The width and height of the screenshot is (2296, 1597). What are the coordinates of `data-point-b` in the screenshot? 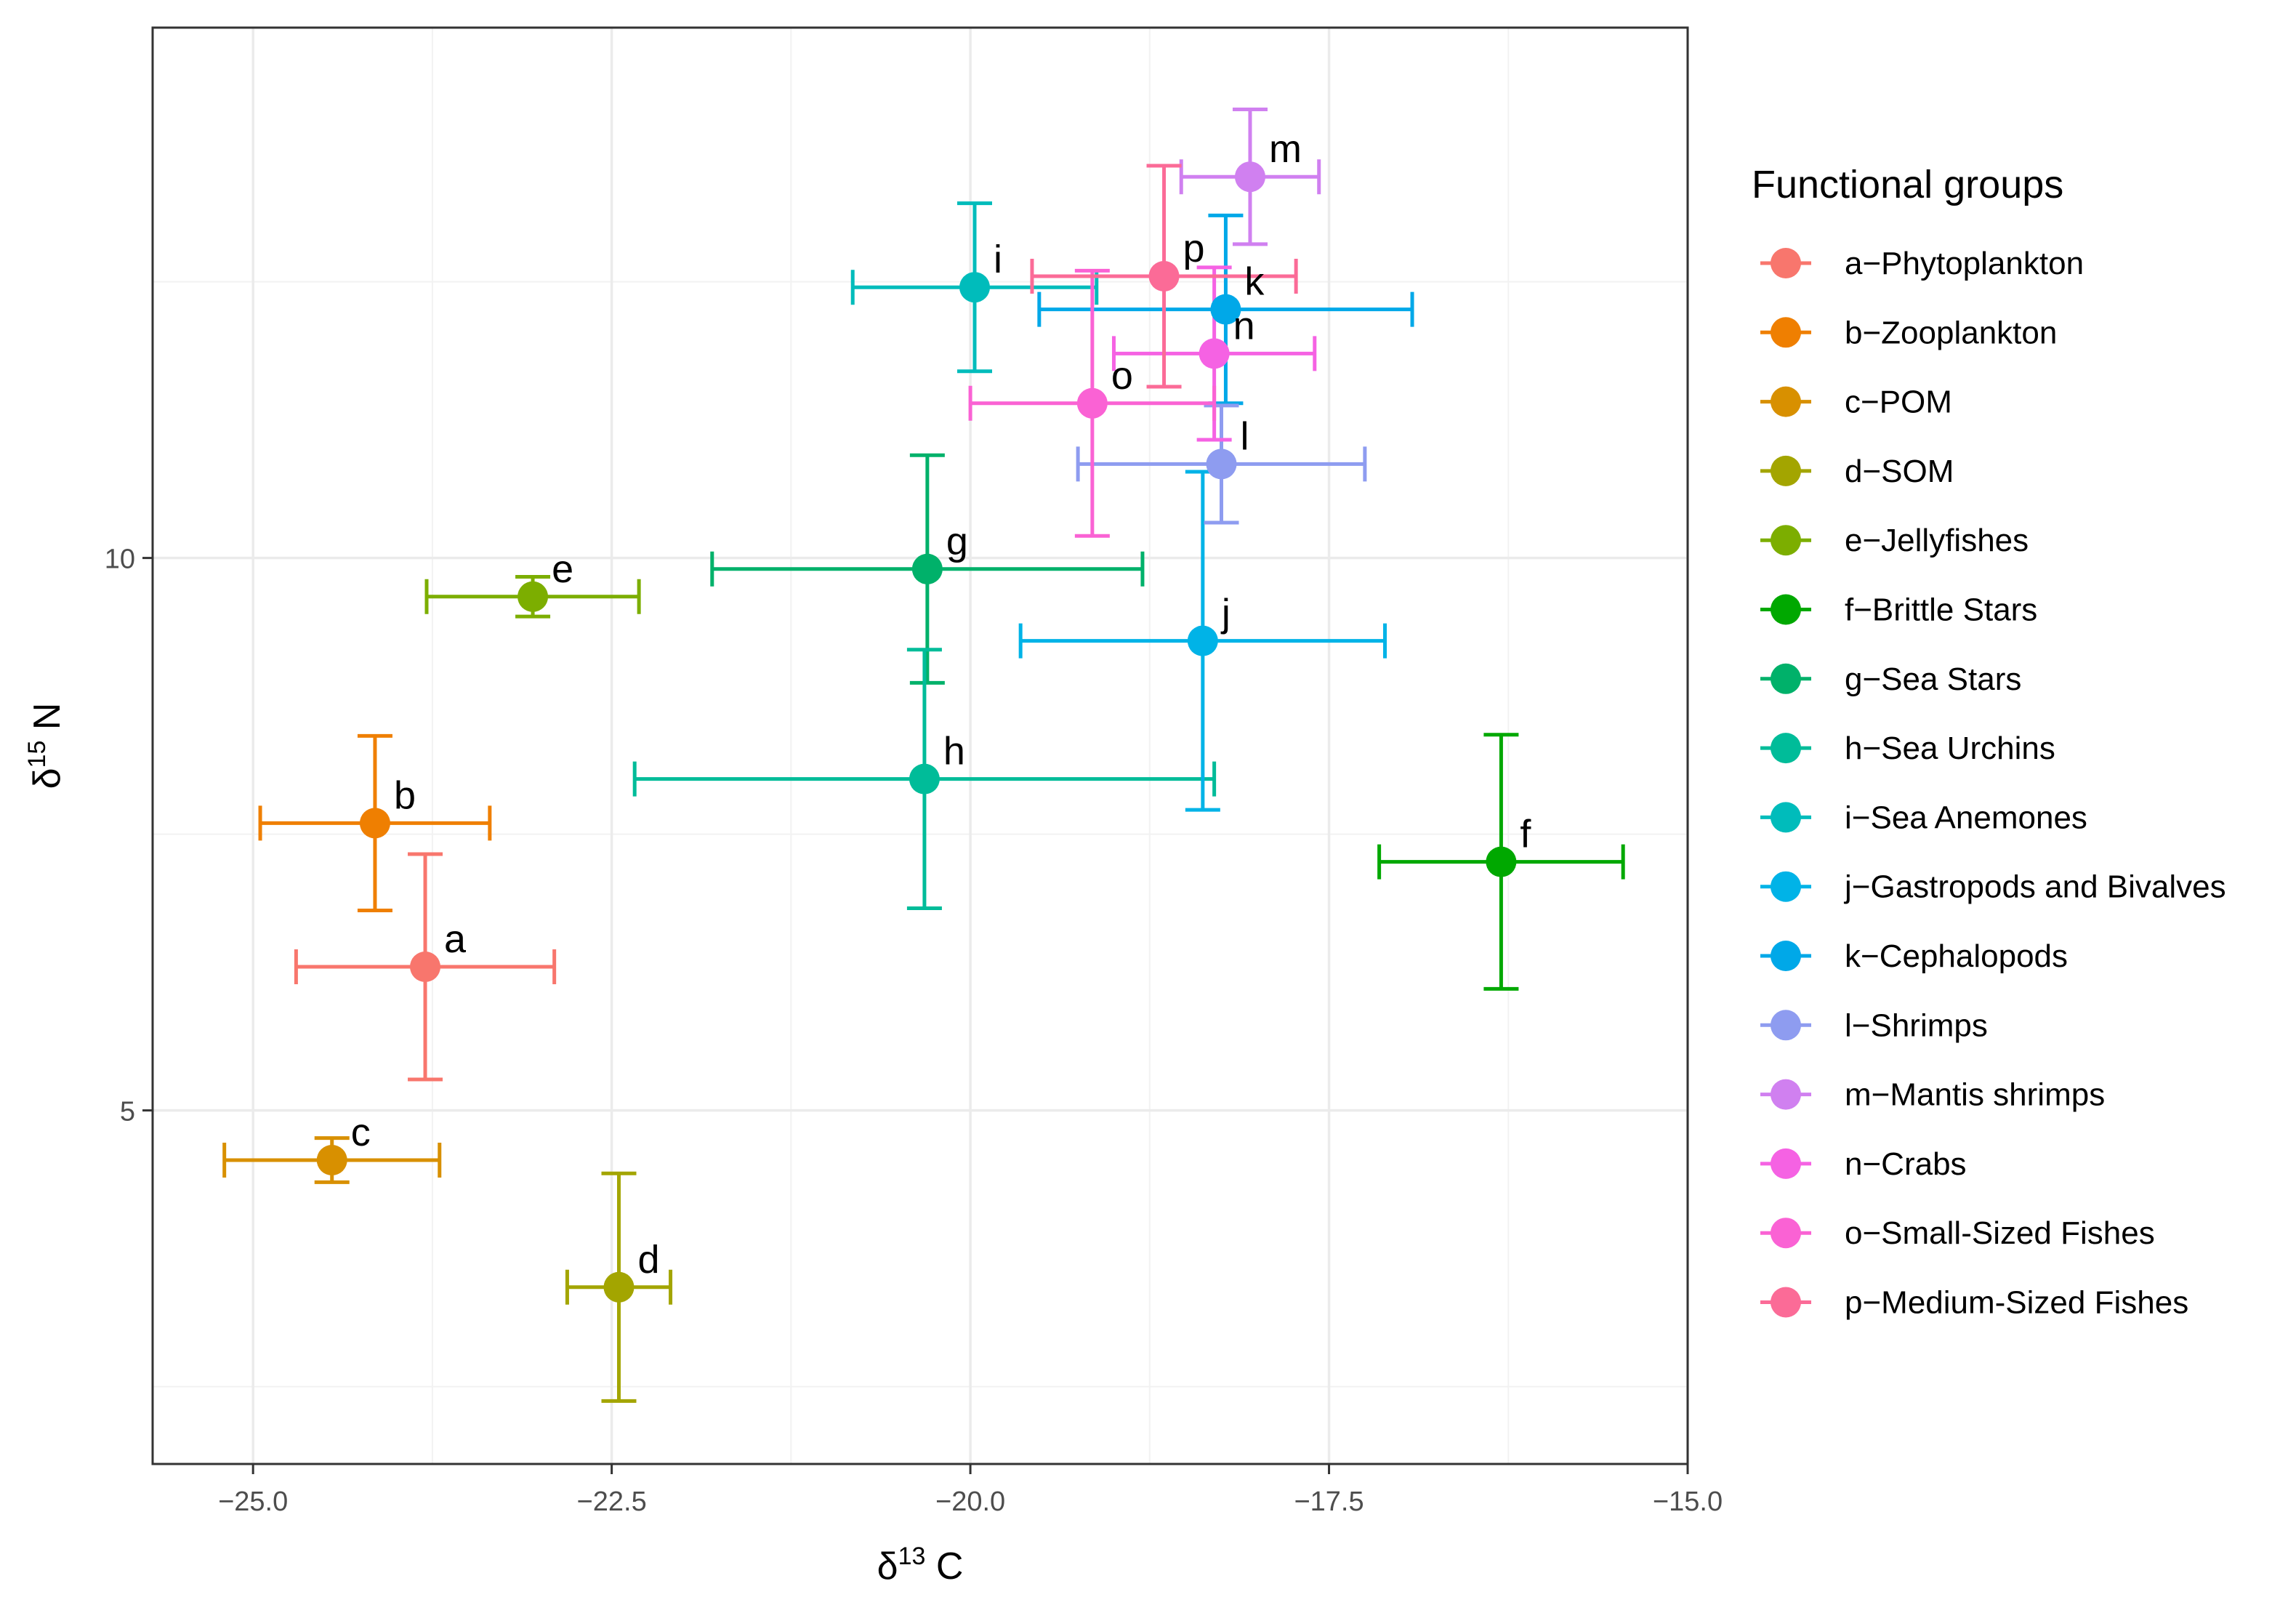 It's located at (374, 823).